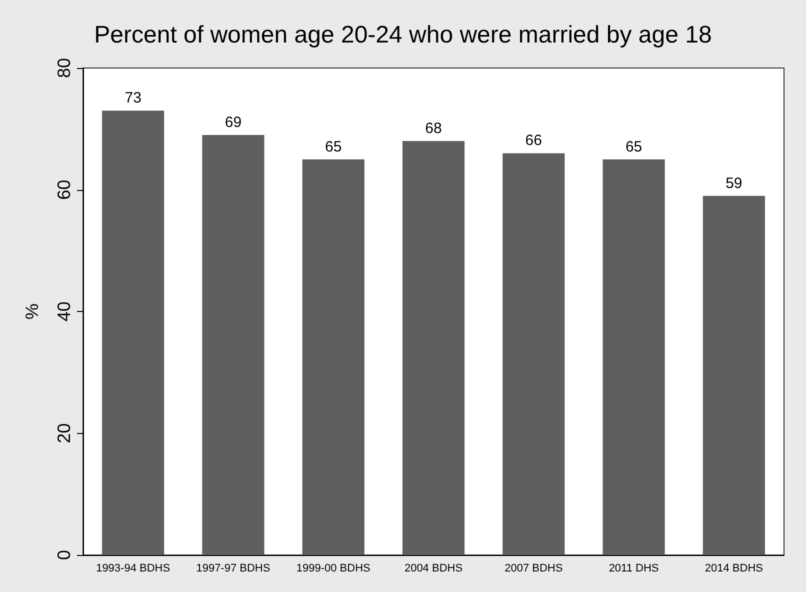 This screenshot has width=806, height=592. Describe the element at coordinates (133, 568) in the screenshot. I see `x-tick-label: 1993-94 BDHS` at that location.